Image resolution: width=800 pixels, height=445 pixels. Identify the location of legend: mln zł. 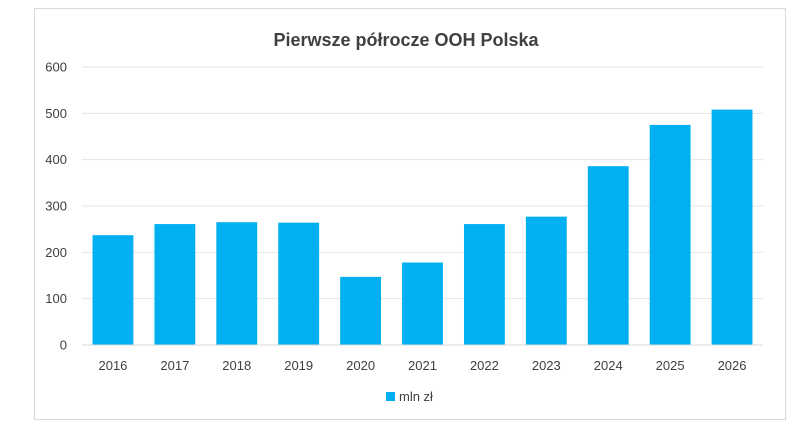
(409, 396).